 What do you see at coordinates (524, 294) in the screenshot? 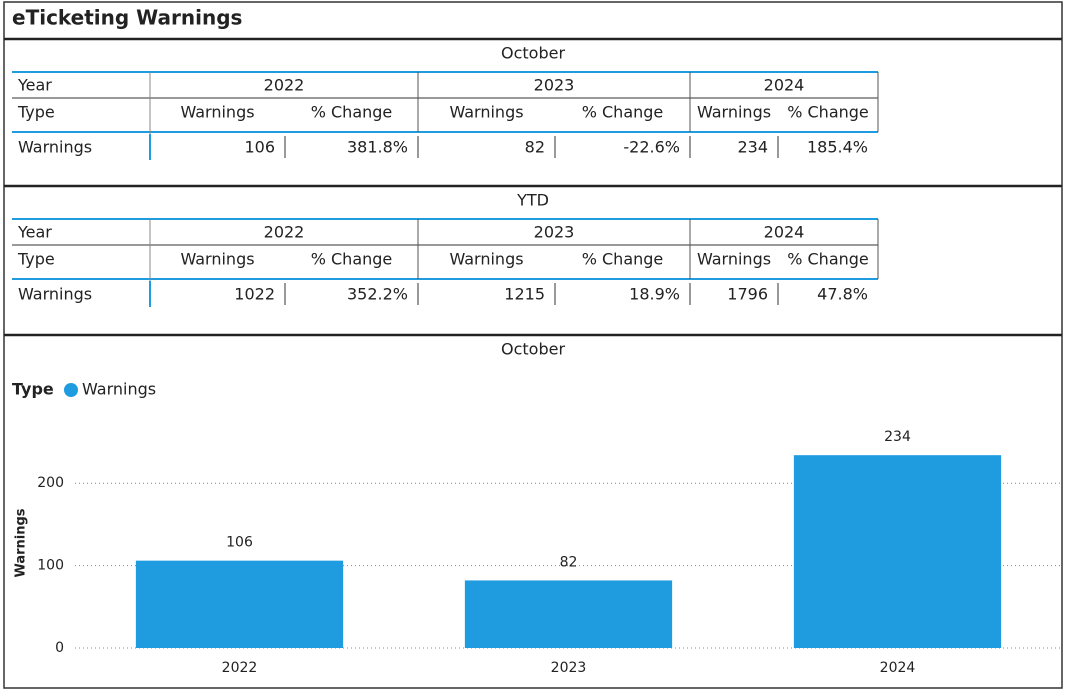
I see `cell: 1215` at bounding box center [524, 294].